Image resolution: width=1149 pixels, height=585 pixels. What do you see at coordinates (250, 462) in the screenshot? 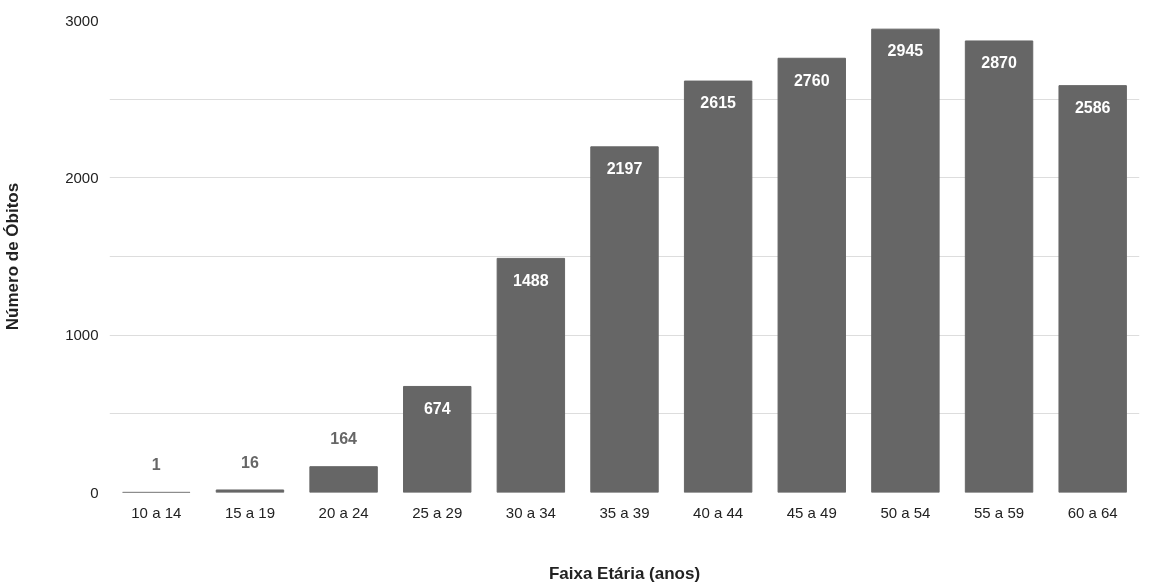
I see `data-label: 16` at bounding box center [250, 462].